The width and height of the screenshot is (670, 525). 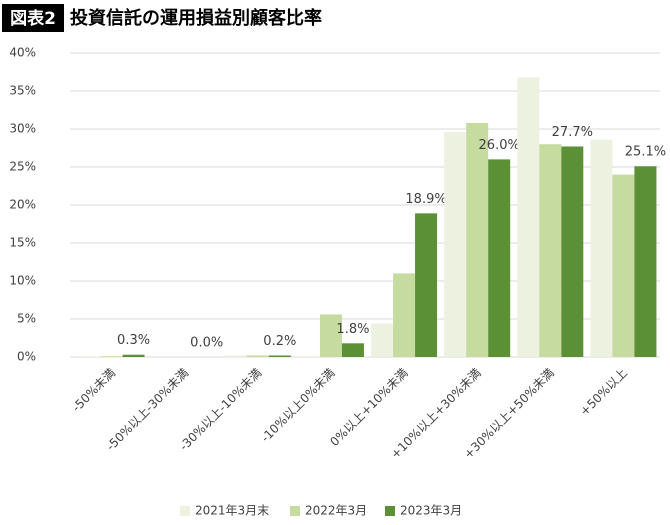 What do you see at coordinates (26, 319) in the screenshot?
I see `y-tick-label: 5%` at bounding box center [26, 319].